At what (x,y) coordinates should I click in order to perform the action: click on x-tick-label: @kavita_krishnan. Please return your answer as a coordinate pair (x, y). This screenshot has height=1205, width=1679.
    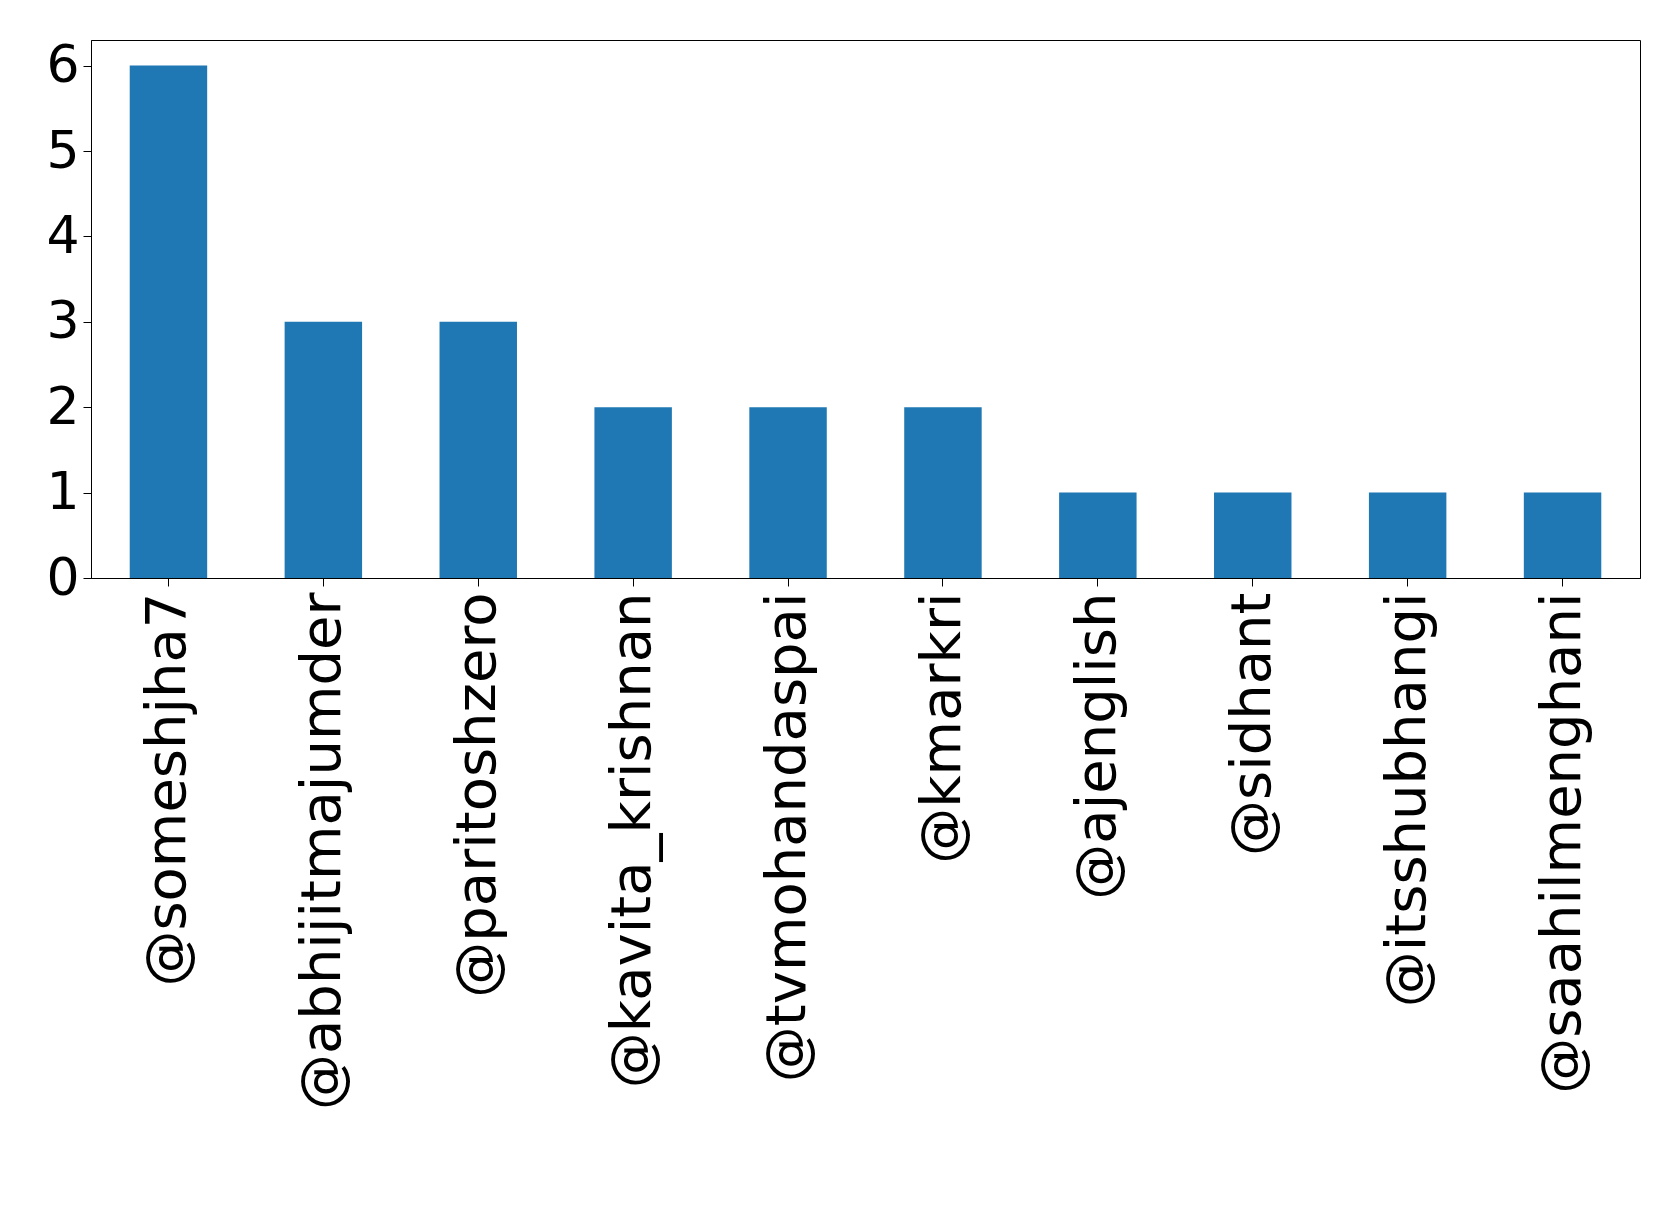
    Looking at the image, I should click on (631, 840).